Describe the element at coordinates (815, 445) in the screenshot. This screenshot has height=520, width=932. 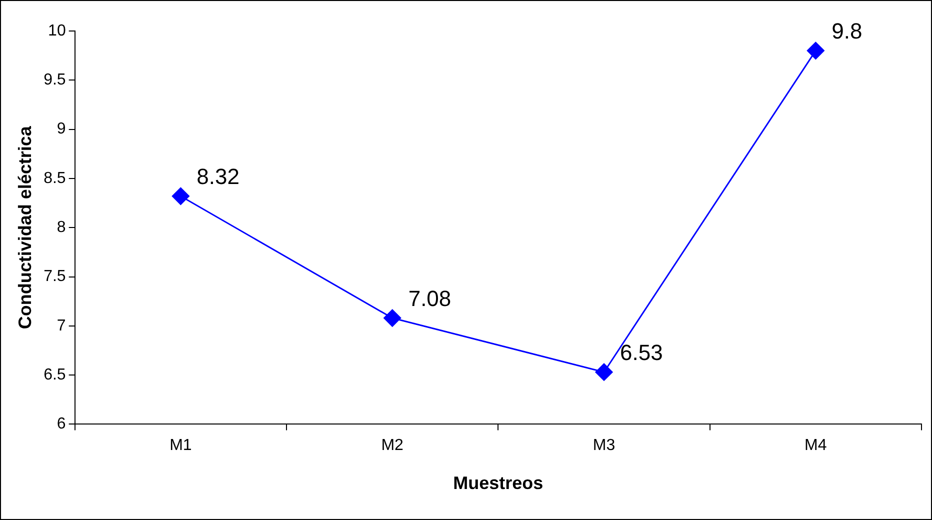
I see `x-tick-label: M4` at that location.